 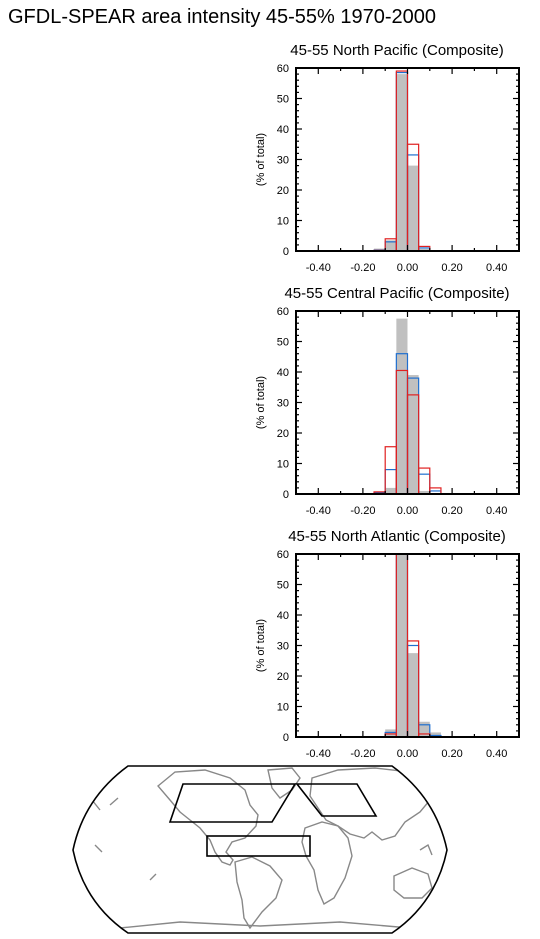 I want to click on map-coastlines, so click(x=262, y=848).